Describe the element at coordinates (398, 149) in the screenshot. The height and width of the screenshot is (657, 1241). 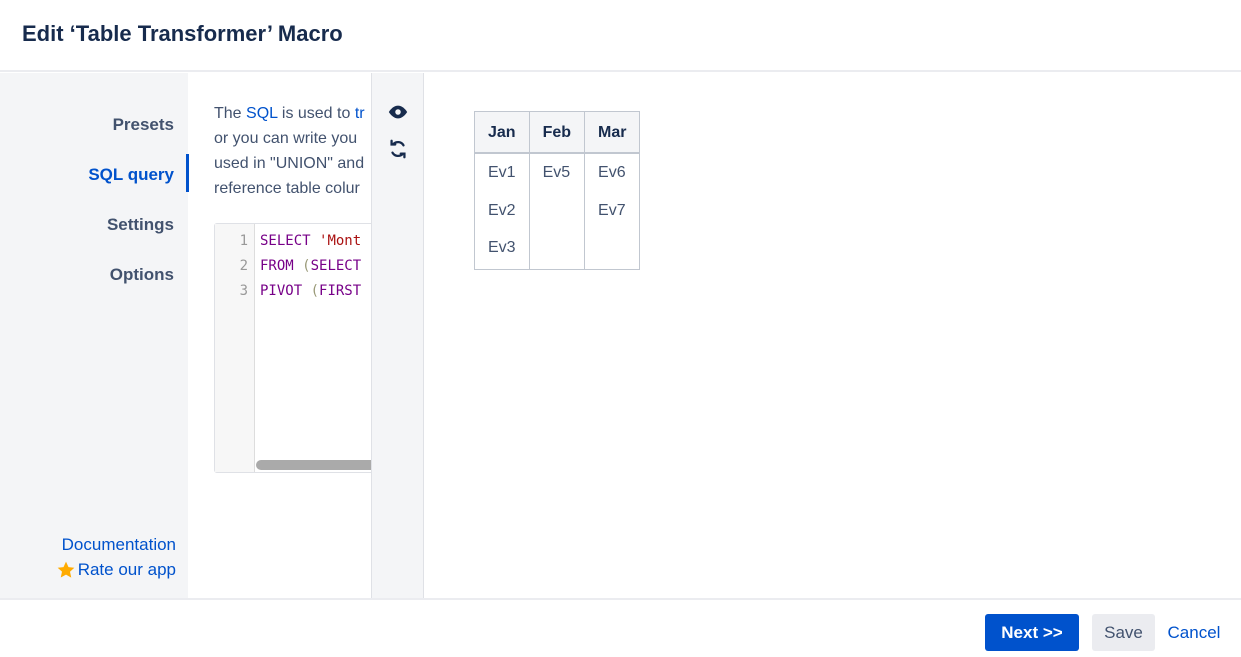
I see `refresh-icon` at that location.